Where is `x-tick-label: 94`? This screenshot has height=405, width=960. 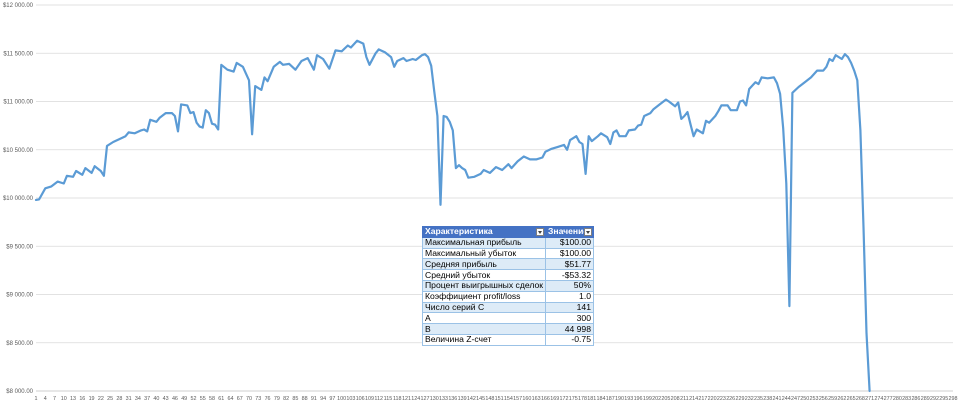
x-tick-label: 94 is located at coordinates (323, 399).